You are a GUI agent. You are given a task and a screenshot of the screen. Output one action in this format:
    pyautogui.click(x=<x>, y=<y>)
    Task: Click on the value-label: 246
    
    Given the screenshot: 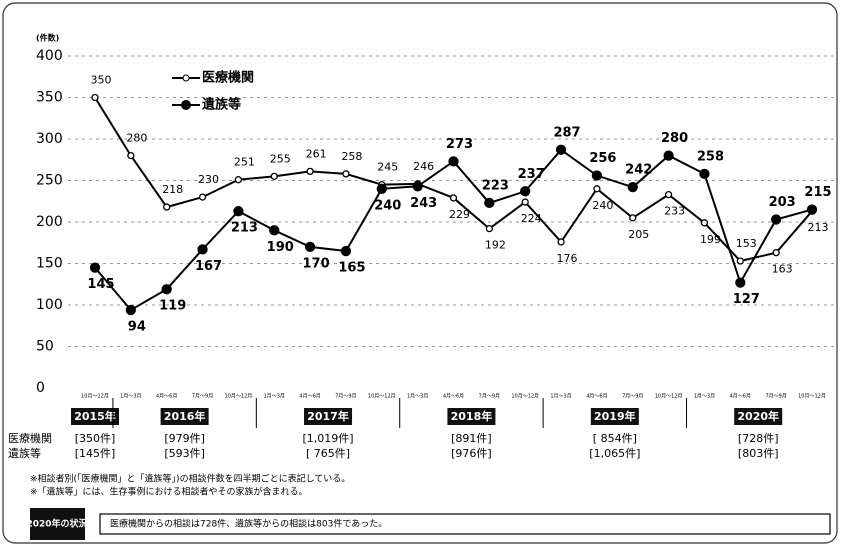 What is the action you would take?
    pyautogui.click(x=423, y=166)
    